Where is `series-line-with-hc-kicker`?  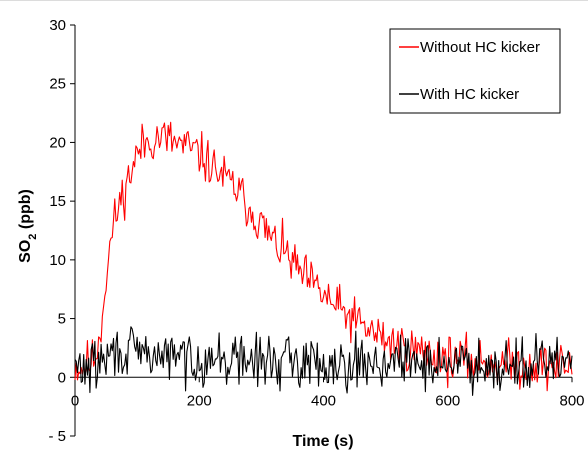
series-line-with-hc-kicker is located at coordinates (323, 361).